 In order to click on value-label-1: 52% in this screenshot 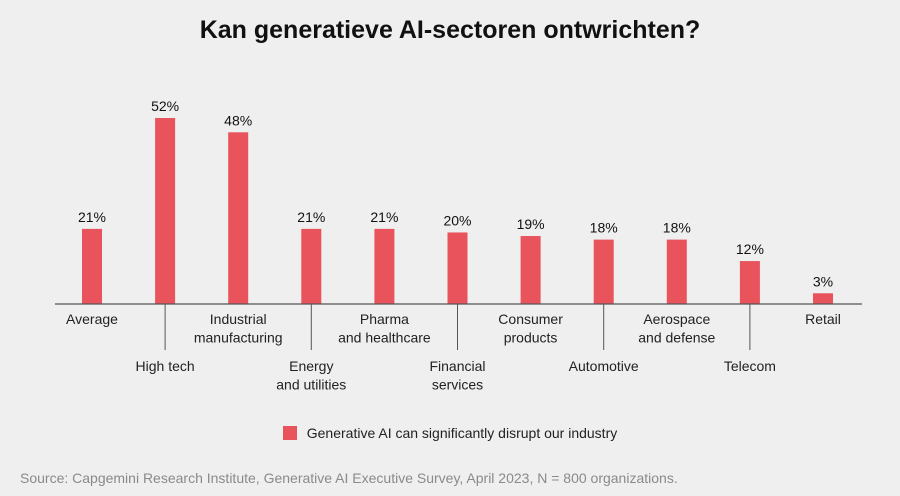, I will do `click(165, 106)`.